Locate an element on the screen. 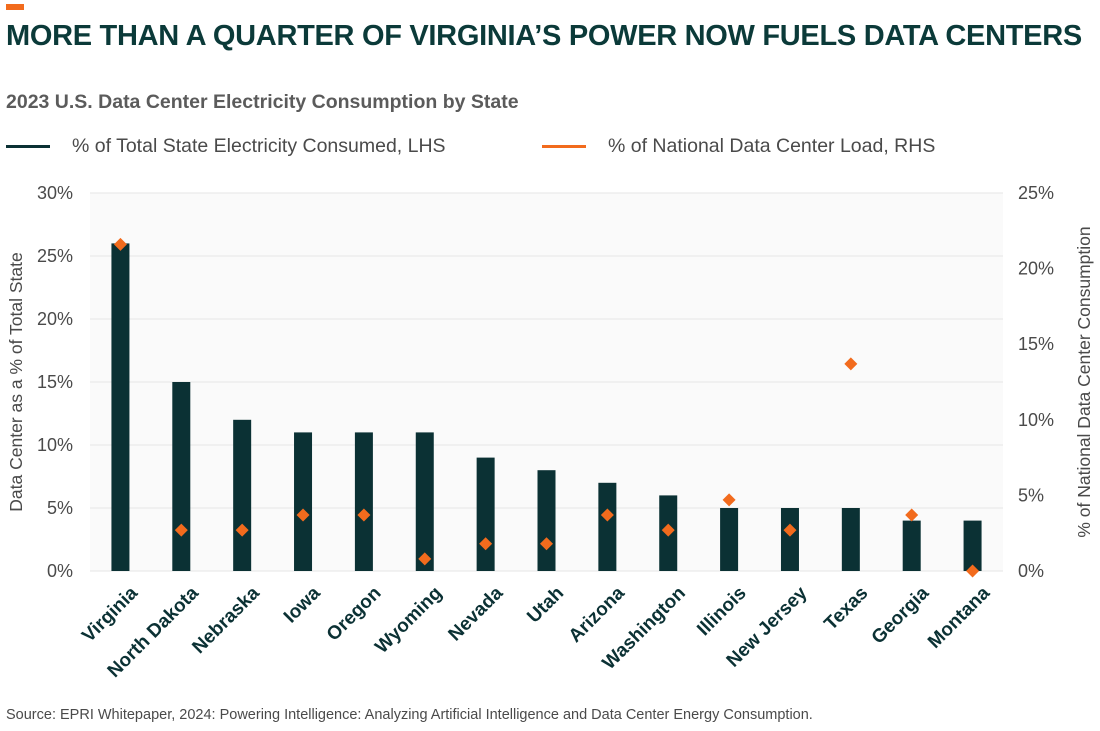  accent-bar is located at coordinates (15, 7).